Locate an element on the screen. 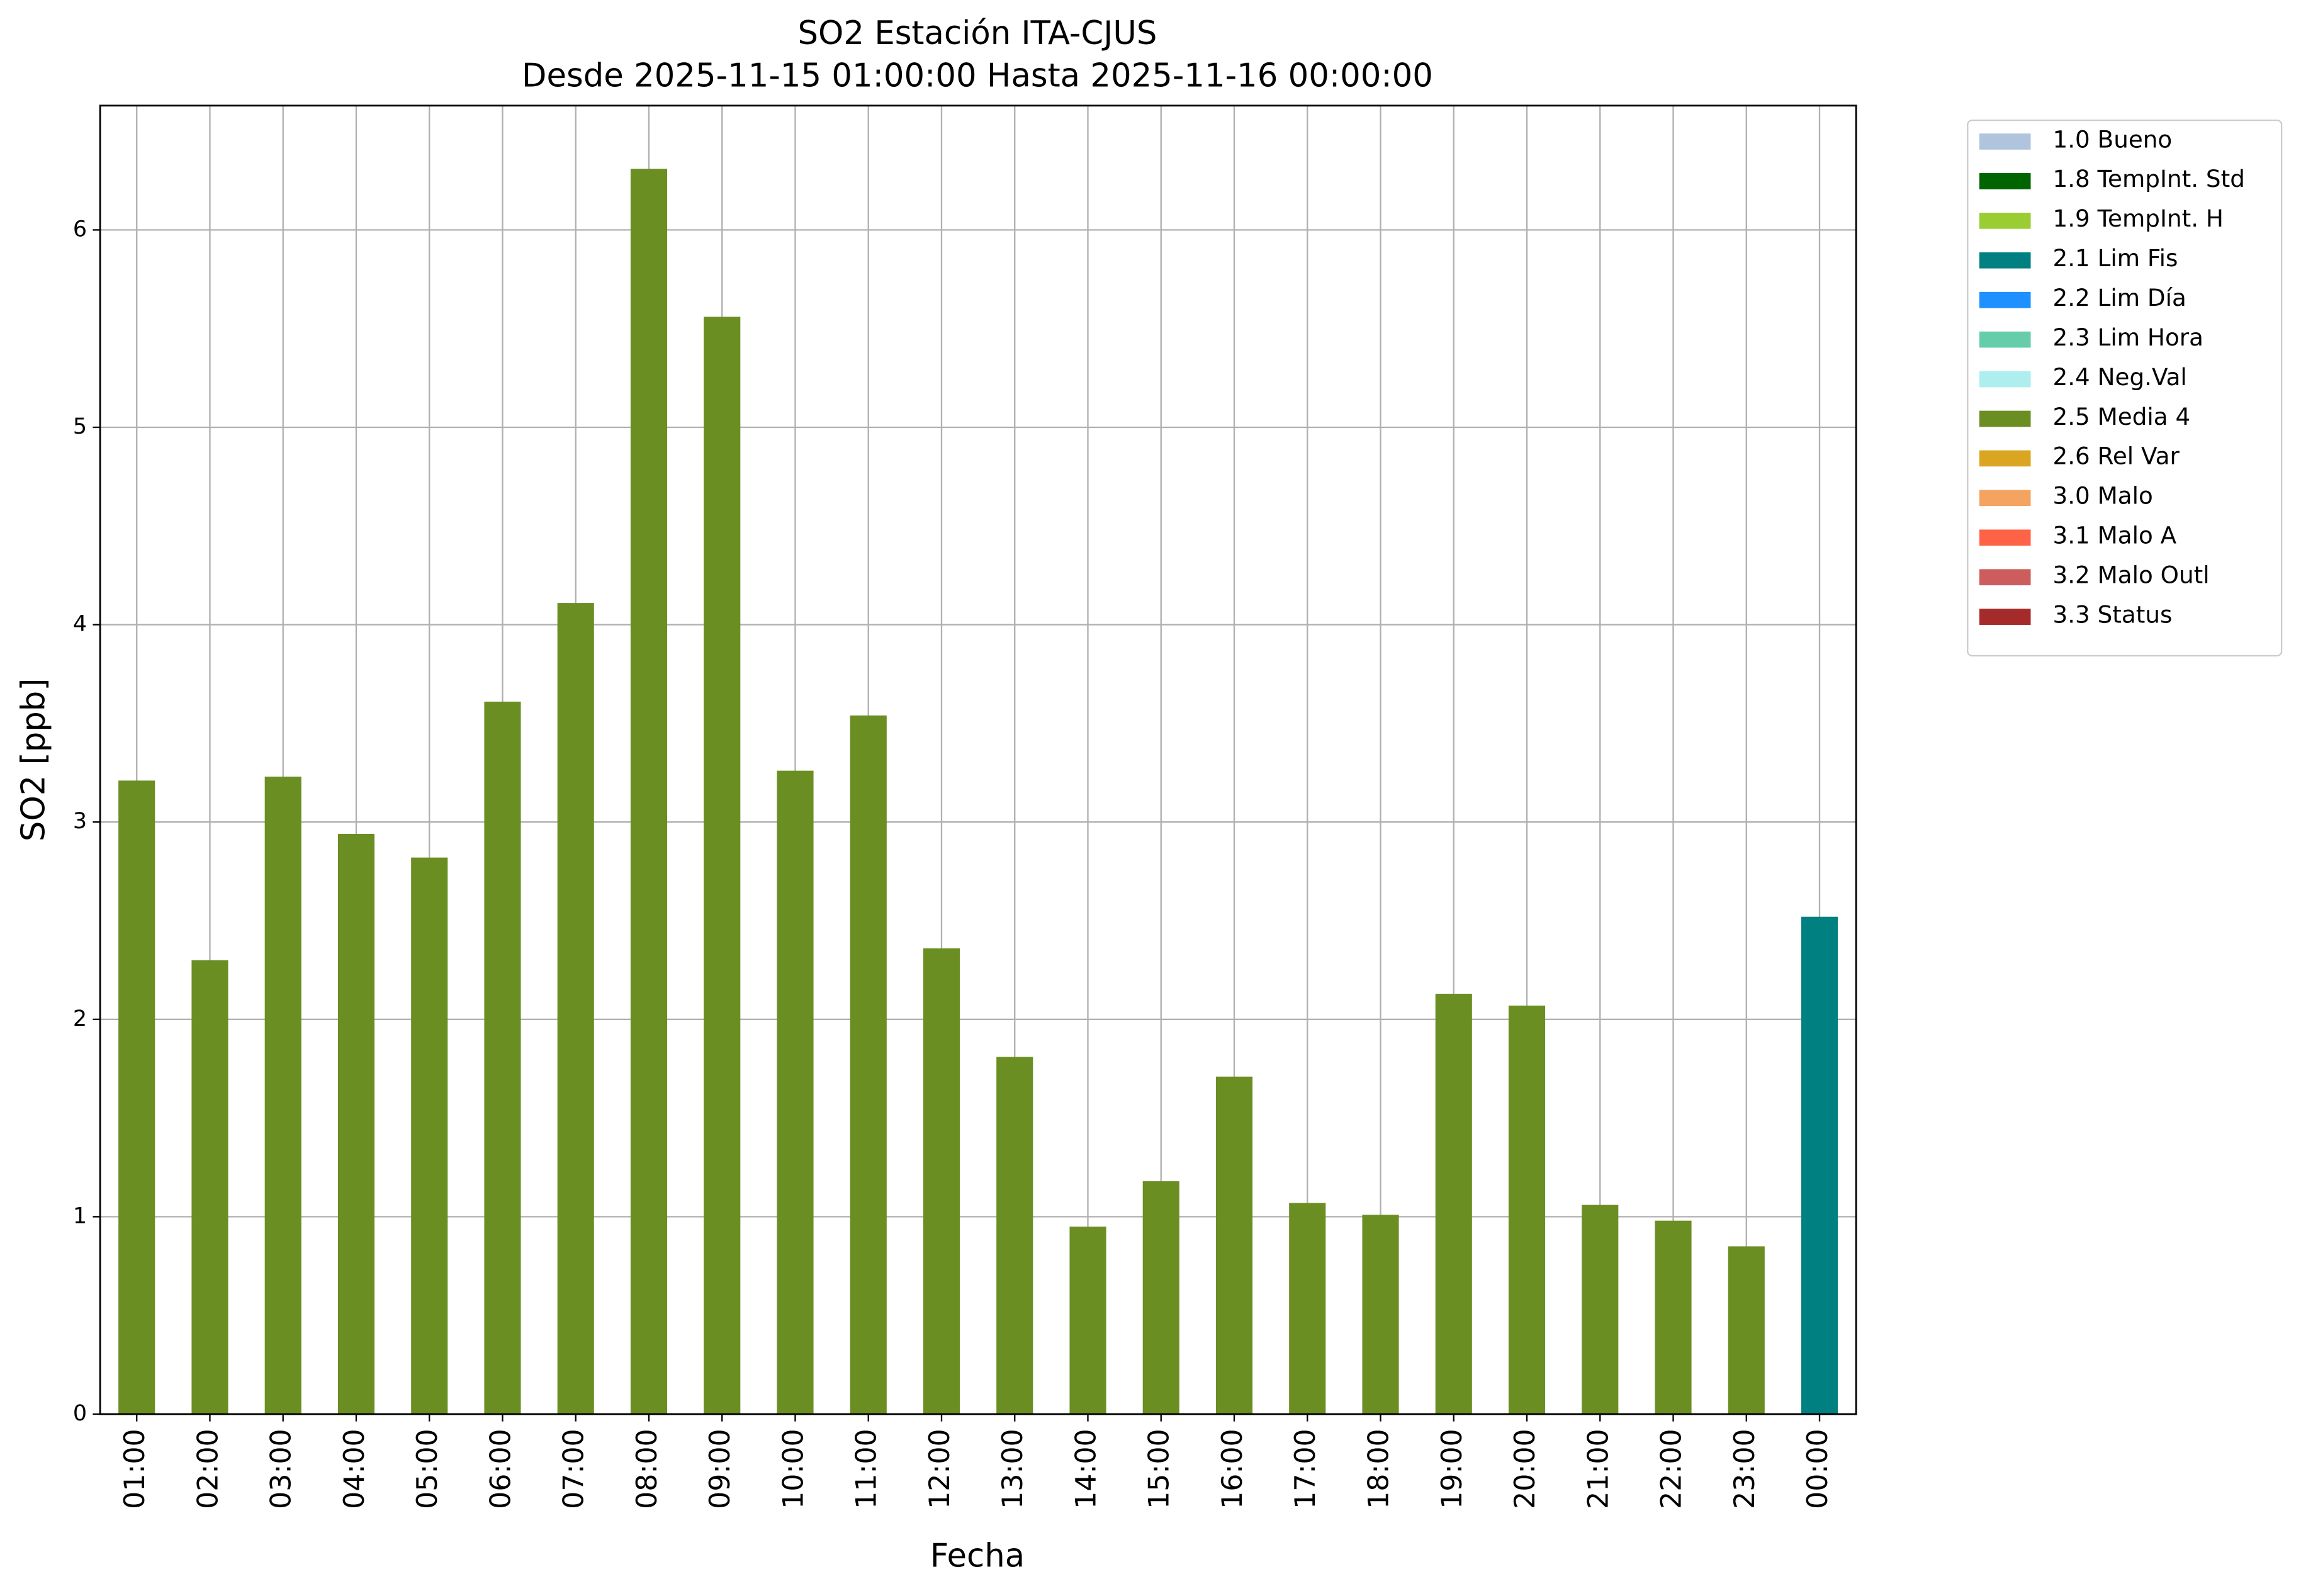 This screenshot has width=2301, height=1596. x-tick-label: 06:00 is located at coordinates (501, 1469).